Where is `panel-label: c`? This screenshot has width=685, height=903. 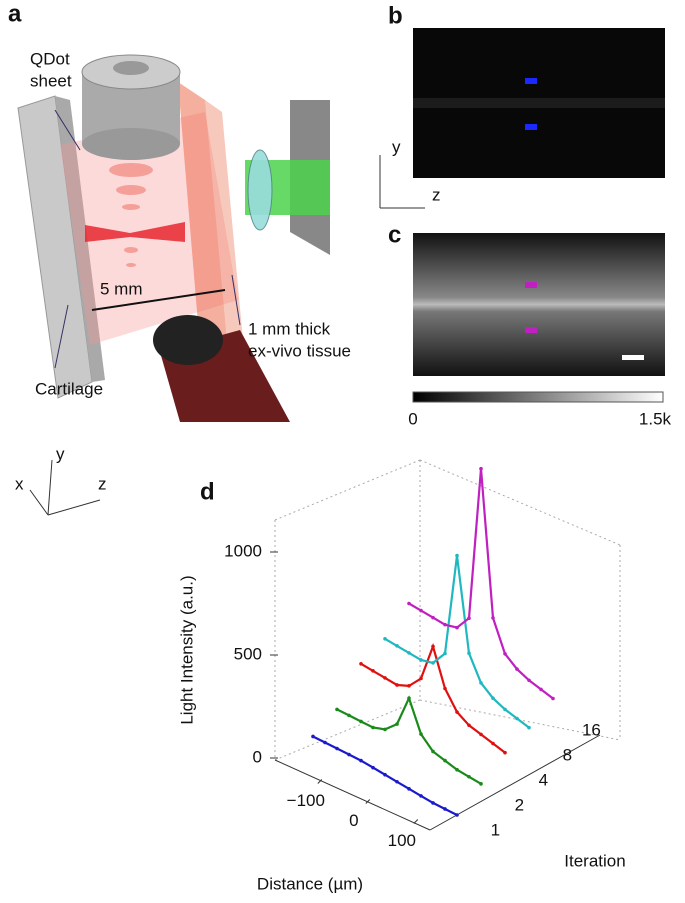
panel-label: c is located at coordinates (394, 234).